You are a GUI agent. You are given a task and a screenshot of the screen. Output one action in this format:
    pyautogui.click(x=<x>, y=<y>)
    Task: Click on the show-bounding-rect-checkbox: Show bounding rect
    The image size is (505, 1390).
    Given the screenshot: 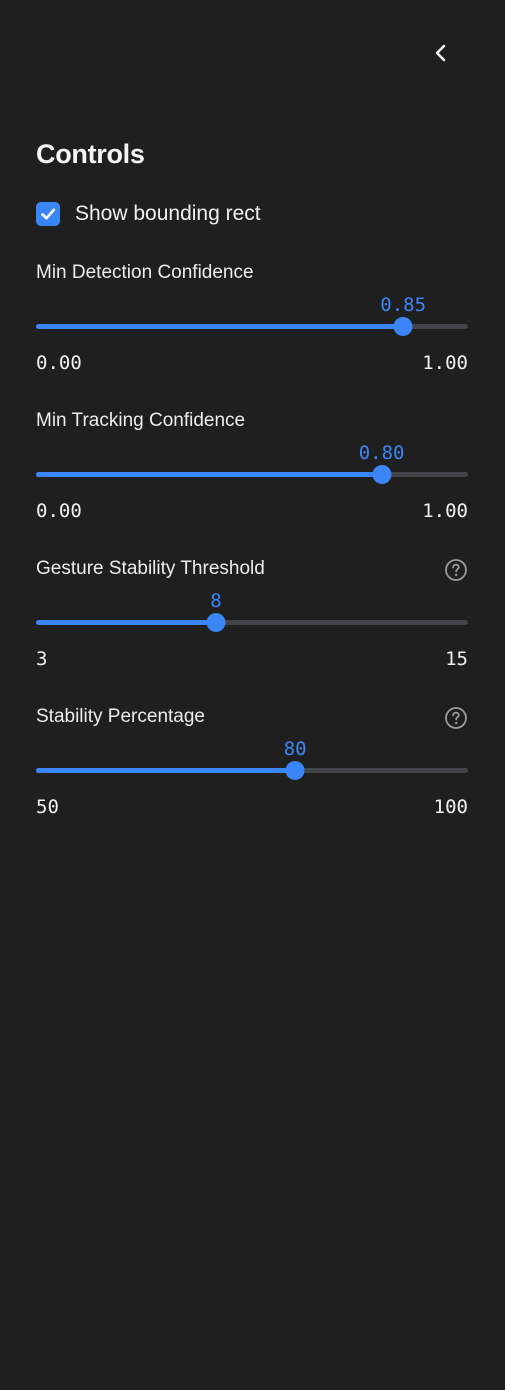 What is the action you would take?
    pyautogui.click(x=148, y=214)
    